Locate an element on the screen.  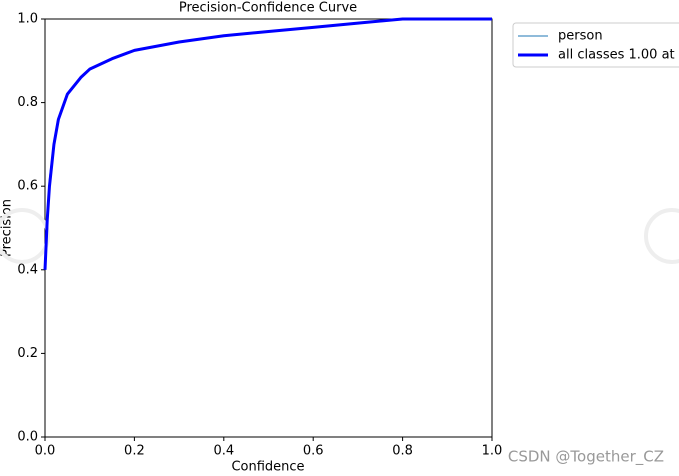
y-axis-label: Precision is located at coordinates (7, 228).